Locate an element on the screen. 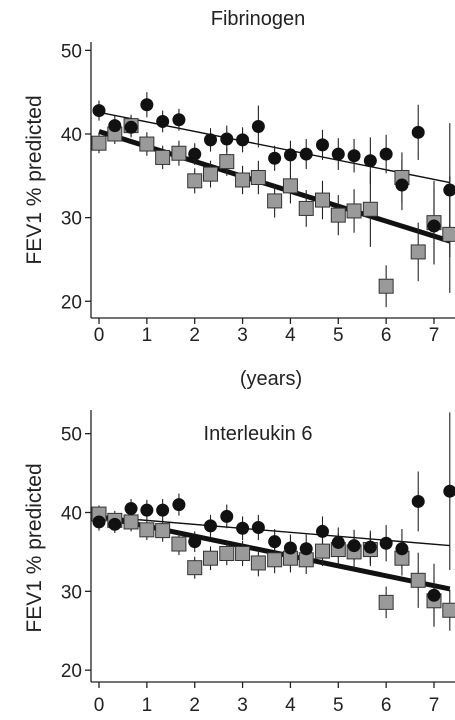 The height and width of the screenshot is (720, 455). chart-title: Interleukin 6 is located at coordinates (258, 434).